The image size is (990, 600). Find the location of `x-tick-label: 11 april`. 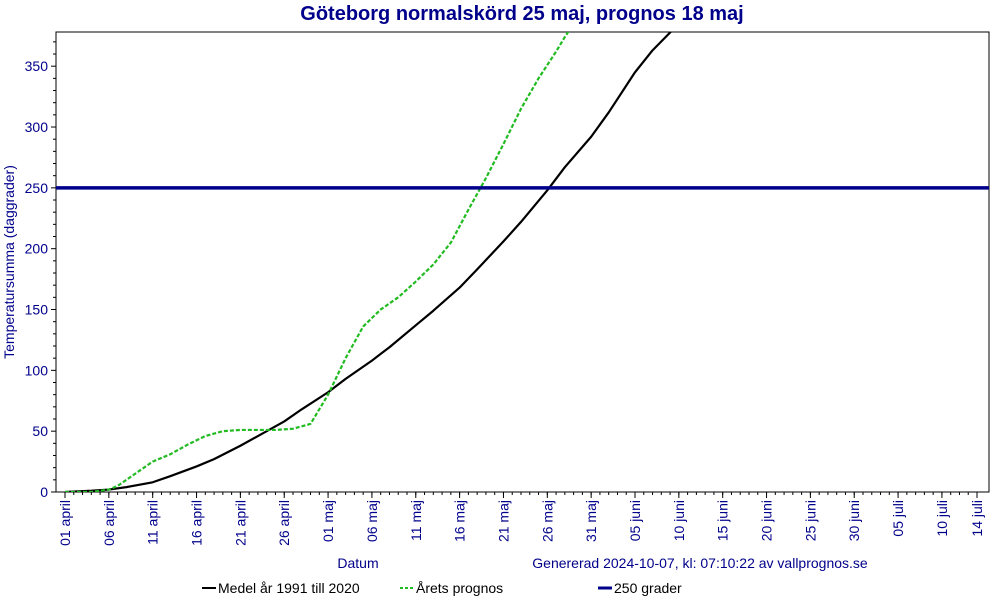

x-tick-label: 11 april is located at coordinates (153, 522).